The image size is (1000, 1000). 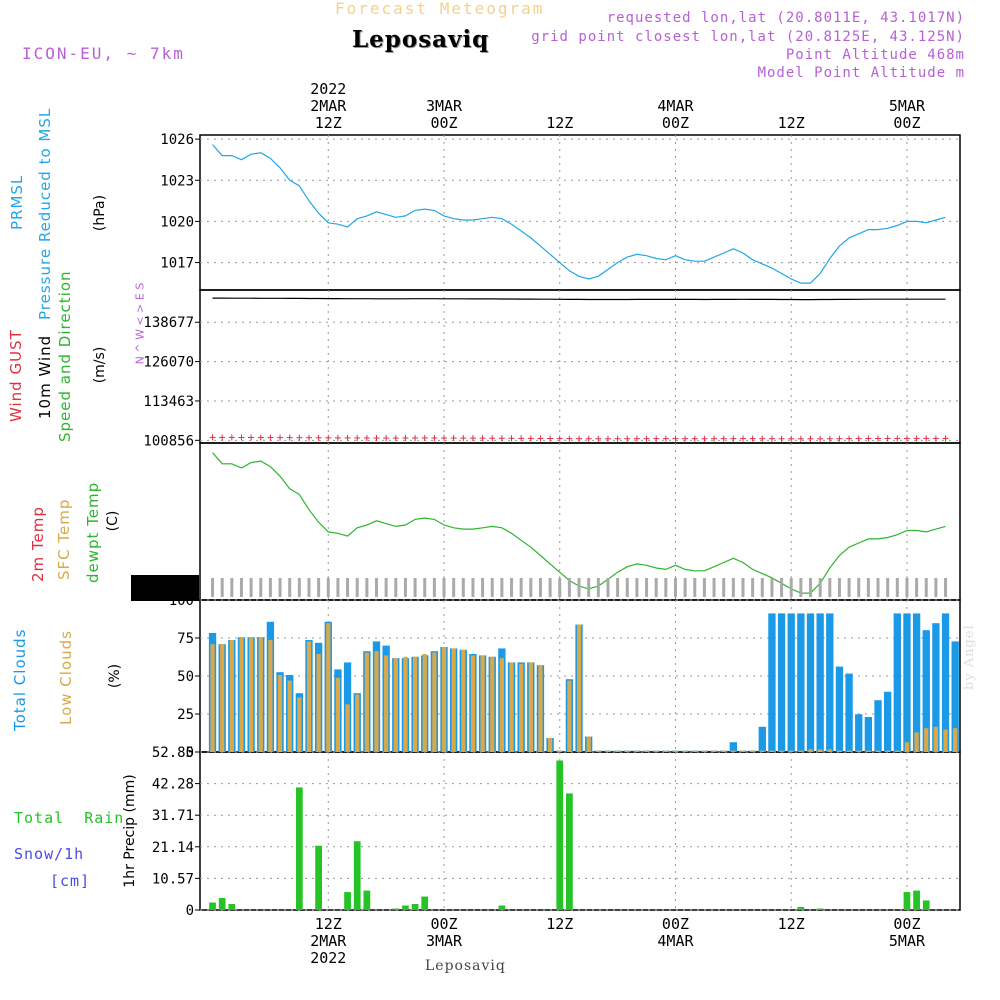 What do you see at coordinates (675, 106) in the screenshot?
I see `top-time-label: 4MAR` at bounding box center [675, 106].